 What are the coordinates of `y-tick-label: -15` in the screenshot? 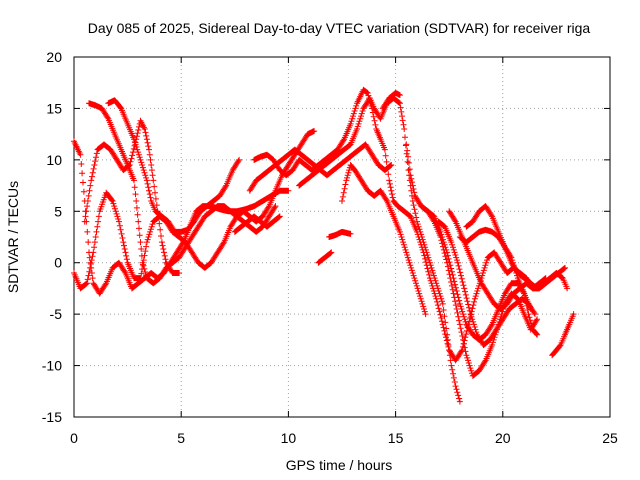 It's located at (52, 417).